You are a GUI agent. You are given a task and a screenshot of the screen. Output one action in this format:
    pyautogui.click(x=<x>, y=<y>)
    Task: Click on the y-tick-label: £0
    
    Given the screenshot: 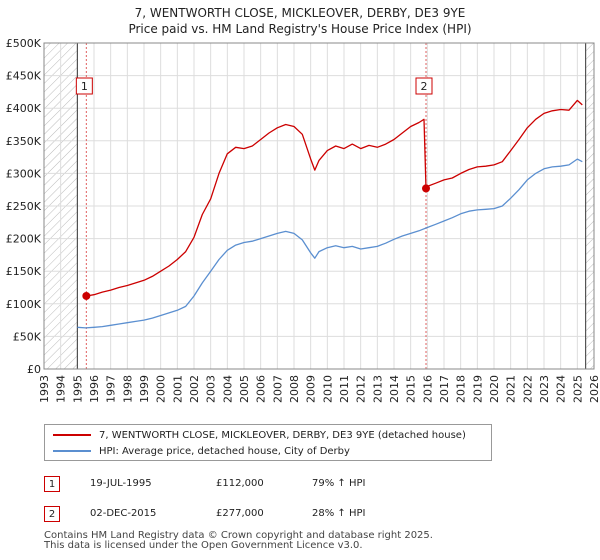 What is the action you would take?
    pyautogui.click(x=34, y=369)
    